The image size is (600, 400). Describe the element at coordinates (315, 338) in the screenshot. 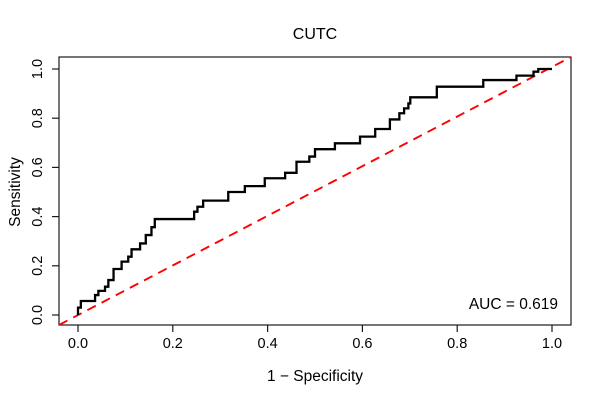

I see `x-axis-ticks: 0.0 0.2 0.4 0.6 0.8 1.0` at that location.